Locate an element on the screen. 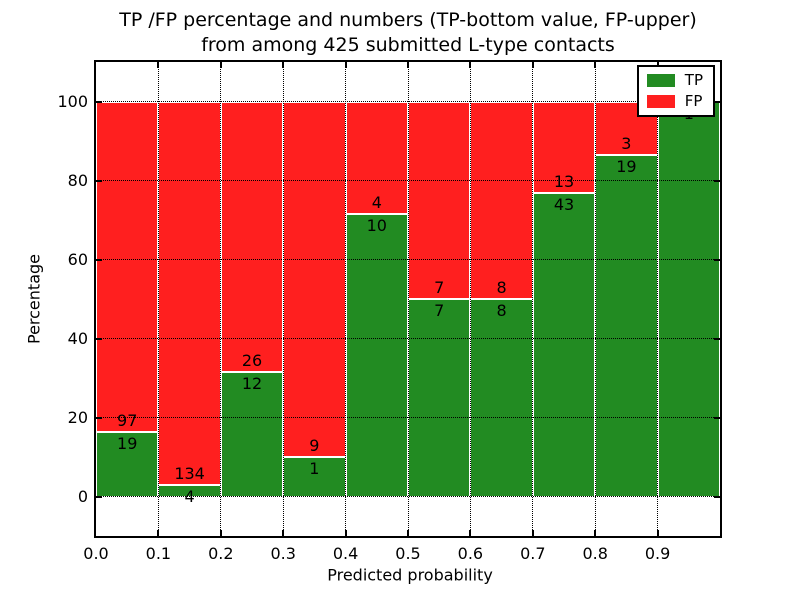  fp-count-label: 97 is located at coordinates (127, 420).